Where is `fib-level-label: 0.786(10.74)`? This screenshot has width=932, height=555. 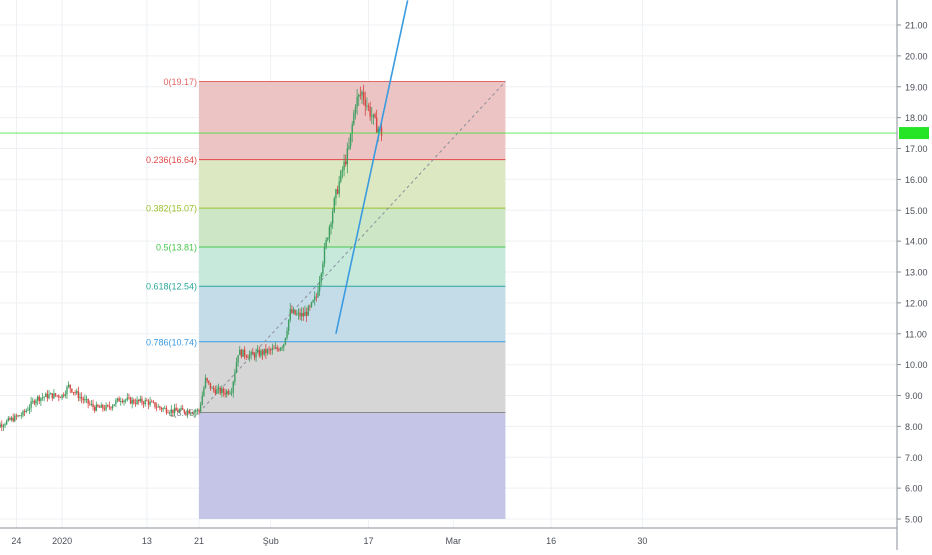
fib-level-label: 0.786(10.74) is located at coordinates (171, 342).